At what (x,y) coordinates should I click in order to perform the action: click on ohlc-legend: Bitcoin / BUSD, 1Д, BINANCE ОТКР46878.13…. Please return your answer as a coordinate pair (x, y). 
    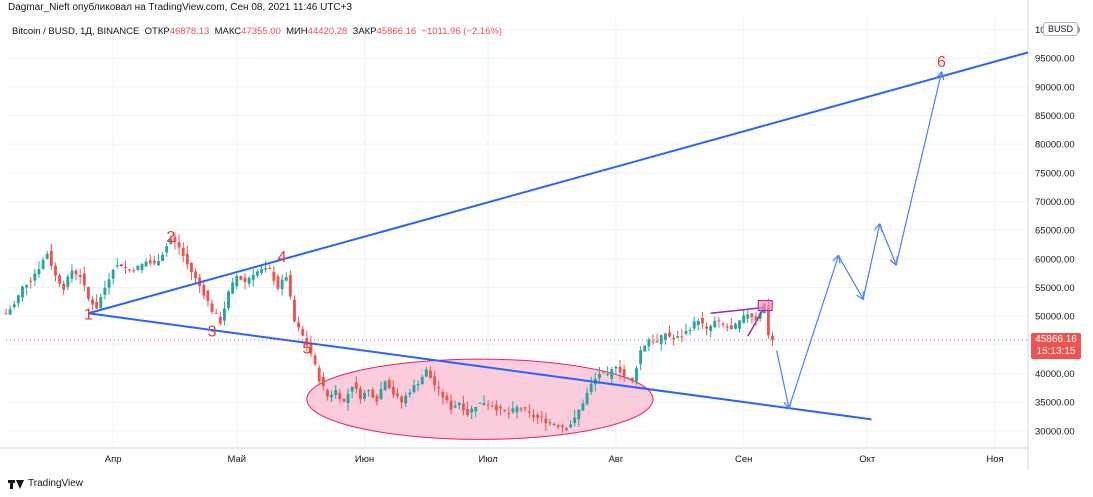
    Looking at the image, I should click on (257, 31).